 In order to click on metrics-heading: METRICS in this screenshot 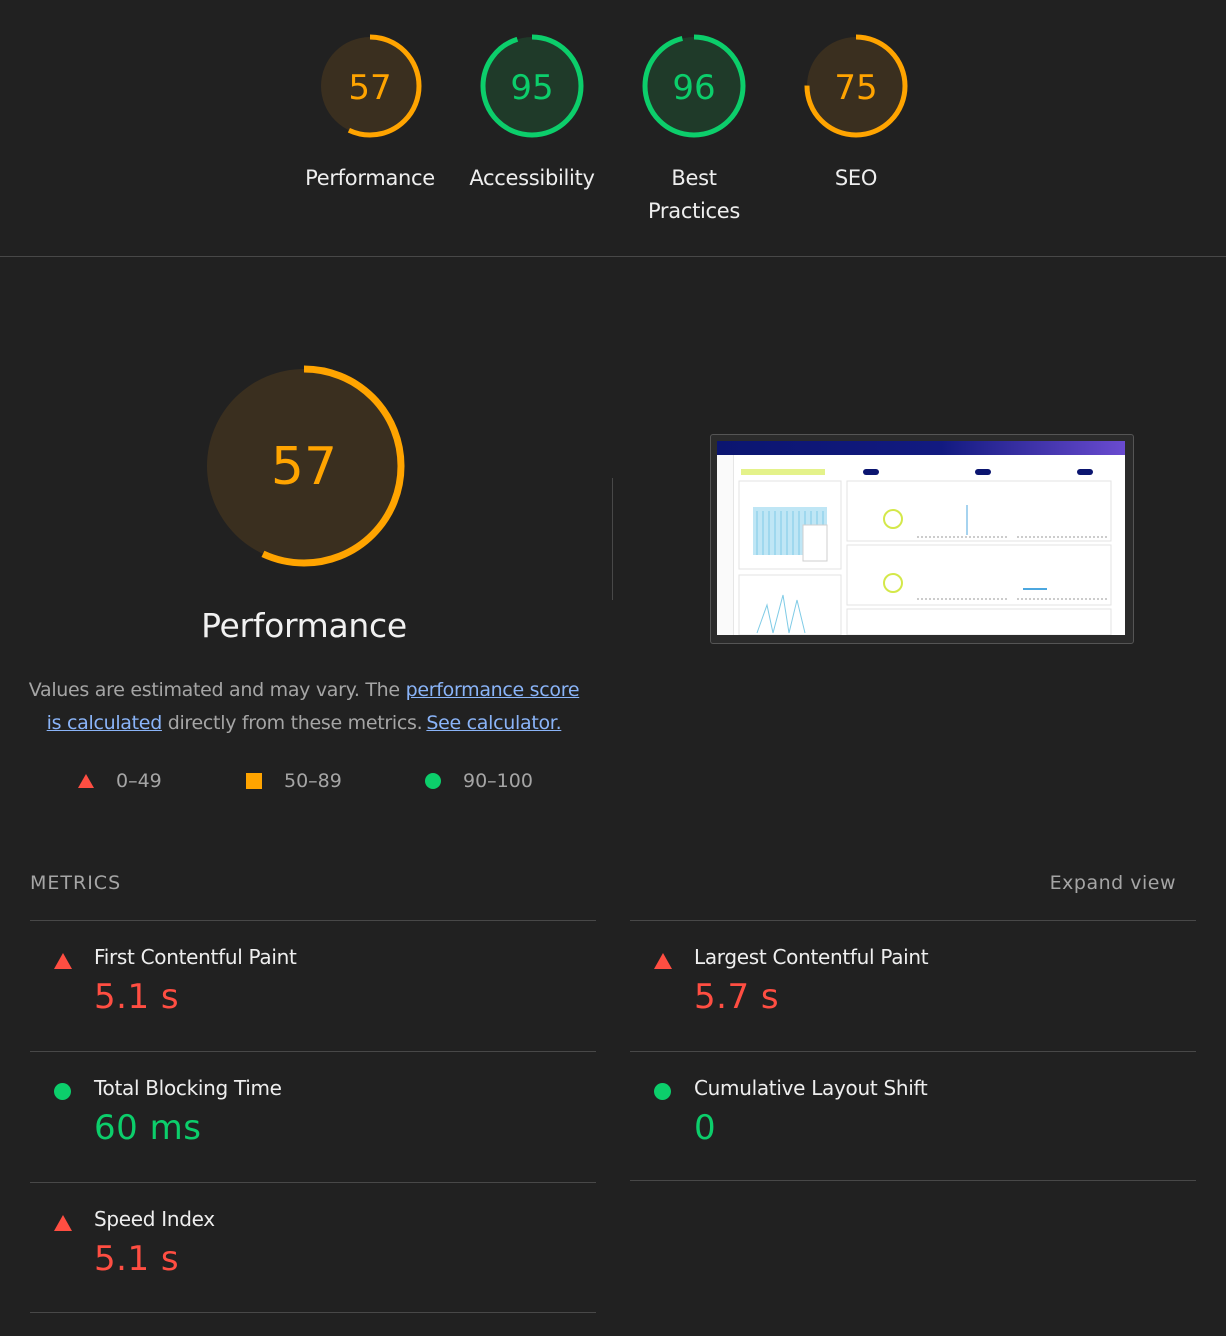, I will do `click(76, 883)`.